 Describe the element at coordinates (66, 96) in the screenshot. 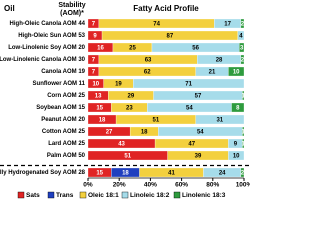

I see `category-label: Corn AOM 25` at that location.